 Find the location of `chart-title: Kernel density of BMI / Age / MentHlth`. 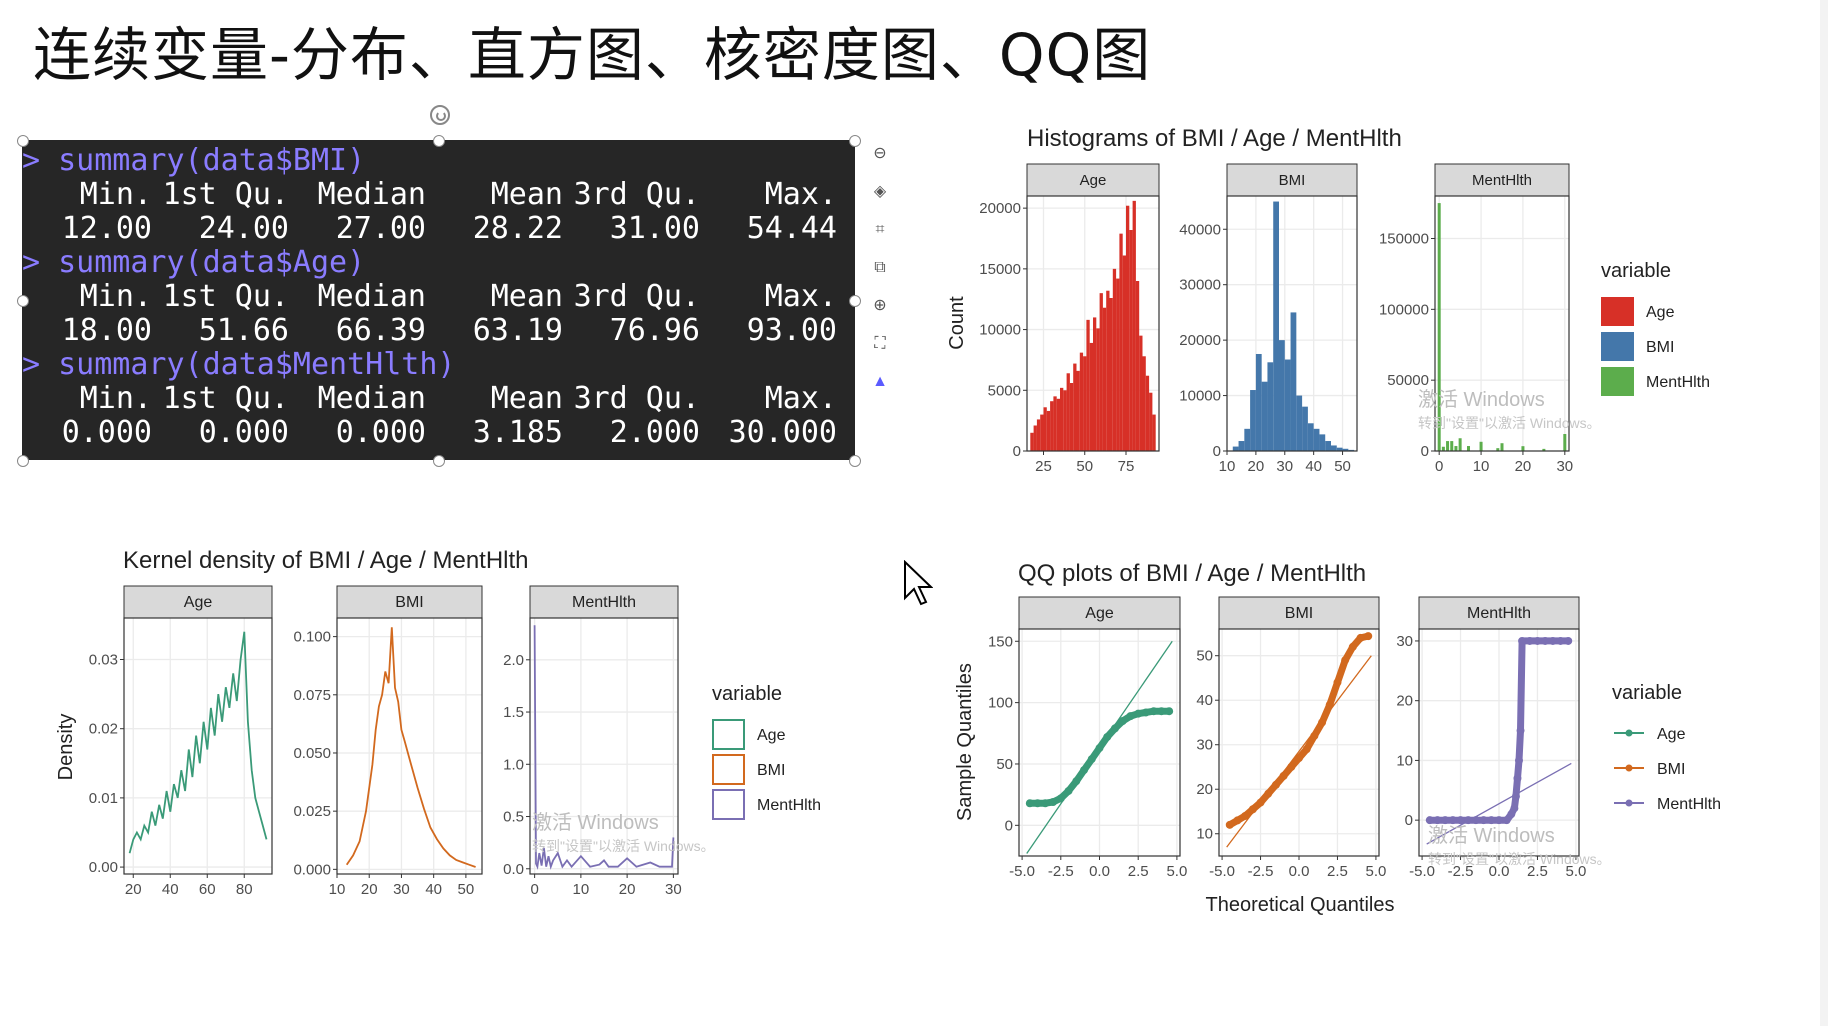

chart-title: Kernel density of BMI / Age / MentHlth is located at coordinates (326, 560).